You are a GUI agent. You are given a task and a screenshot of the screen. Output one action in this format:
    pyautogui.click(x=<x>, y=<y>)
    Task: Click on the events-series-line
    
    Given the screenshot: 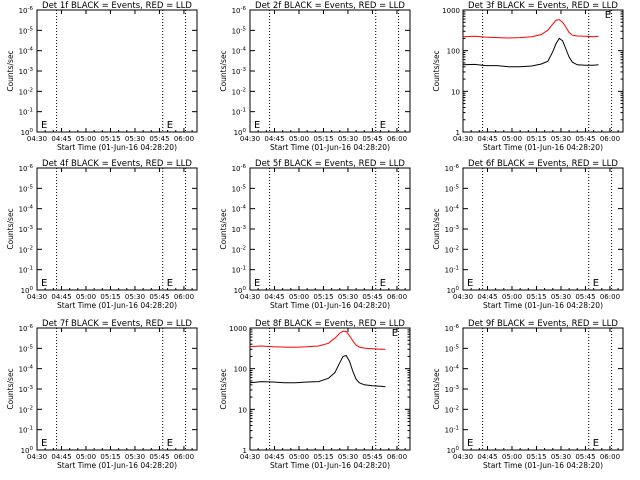 What is the action you would take?
    pyautogui.click(x=530, y=52)
    